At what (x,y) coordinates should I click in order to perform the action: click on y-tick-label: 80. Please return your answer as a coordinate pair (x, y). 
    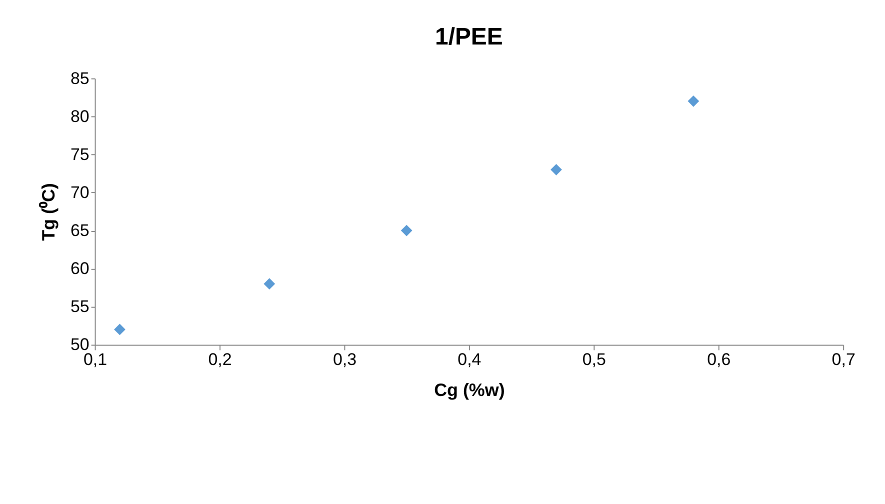
    Looking at the image, I should click on (80, 116).